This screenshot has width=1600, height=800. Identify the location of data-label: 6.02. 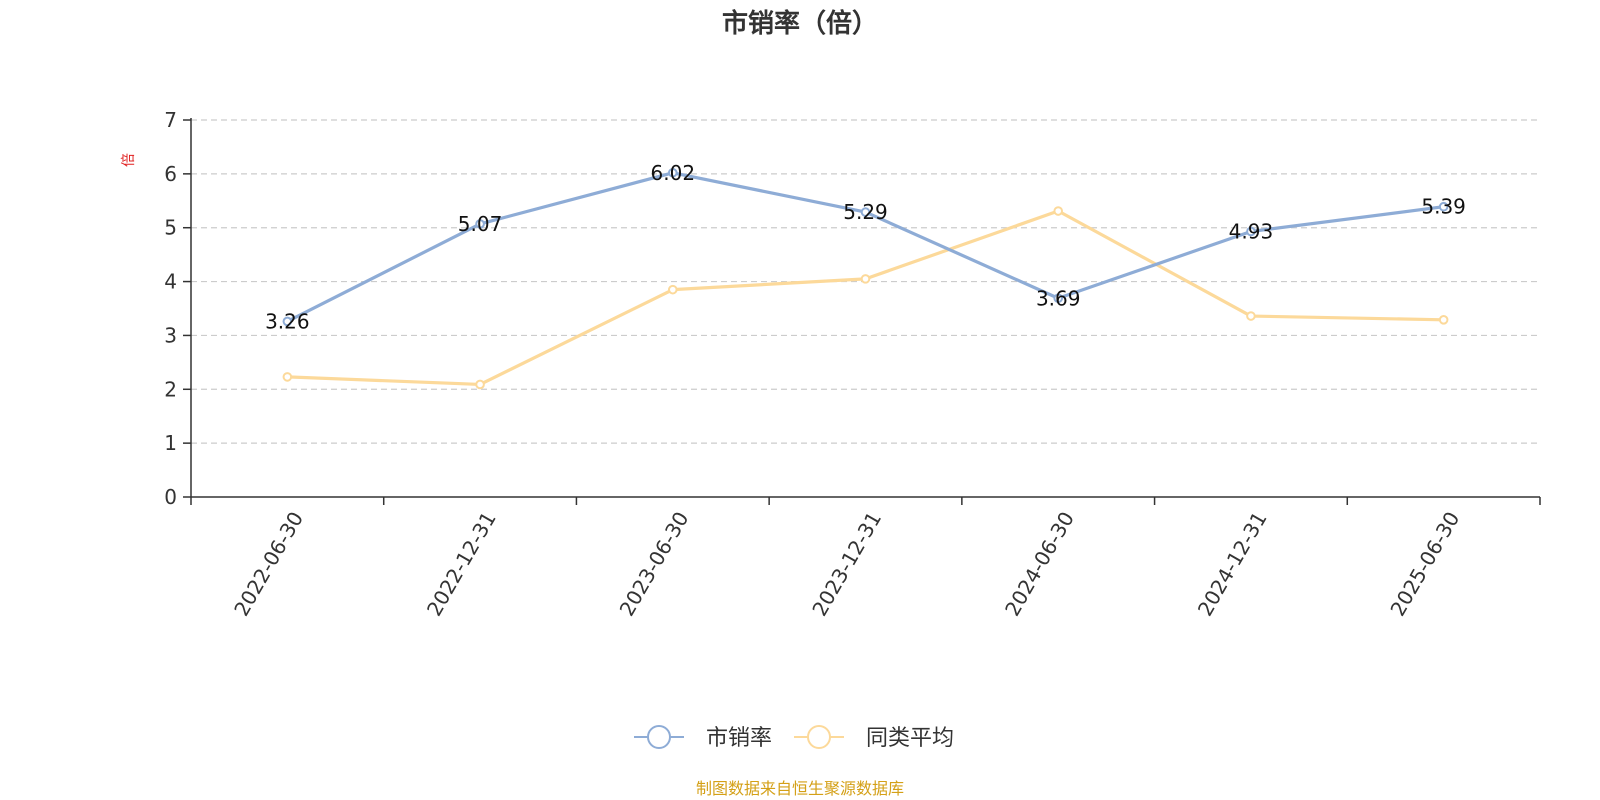
(673, 173).